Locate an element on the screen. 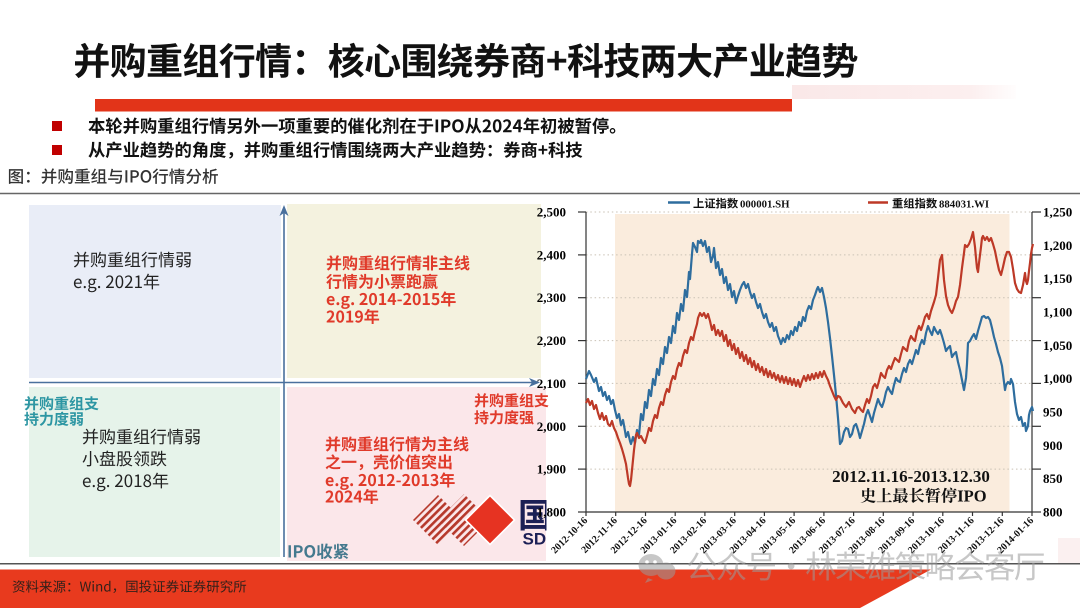 This screenshot has width=1080, height=608. svg-text: 1,800 is located at coordinates (551, 512).